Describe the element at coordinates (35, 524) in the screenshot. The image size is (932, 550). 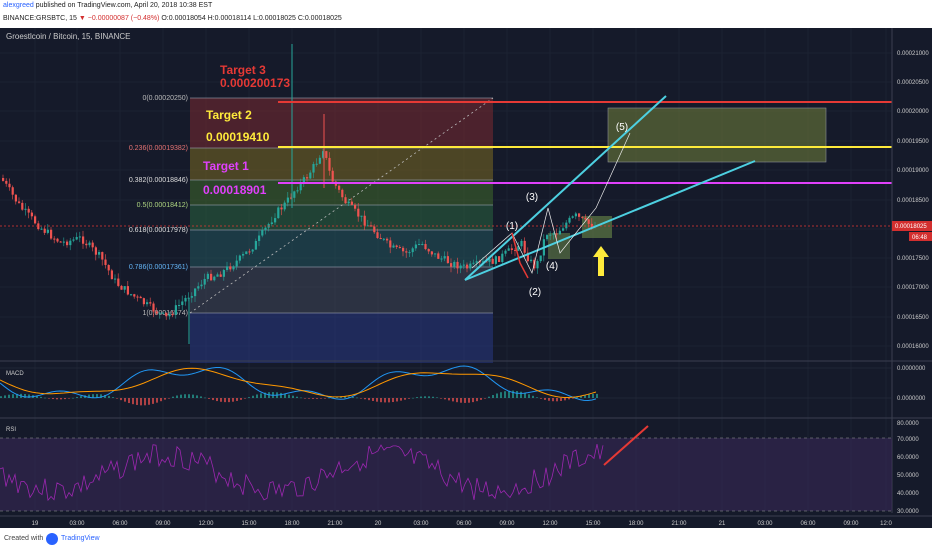
I see `time-label: 19` at that location.